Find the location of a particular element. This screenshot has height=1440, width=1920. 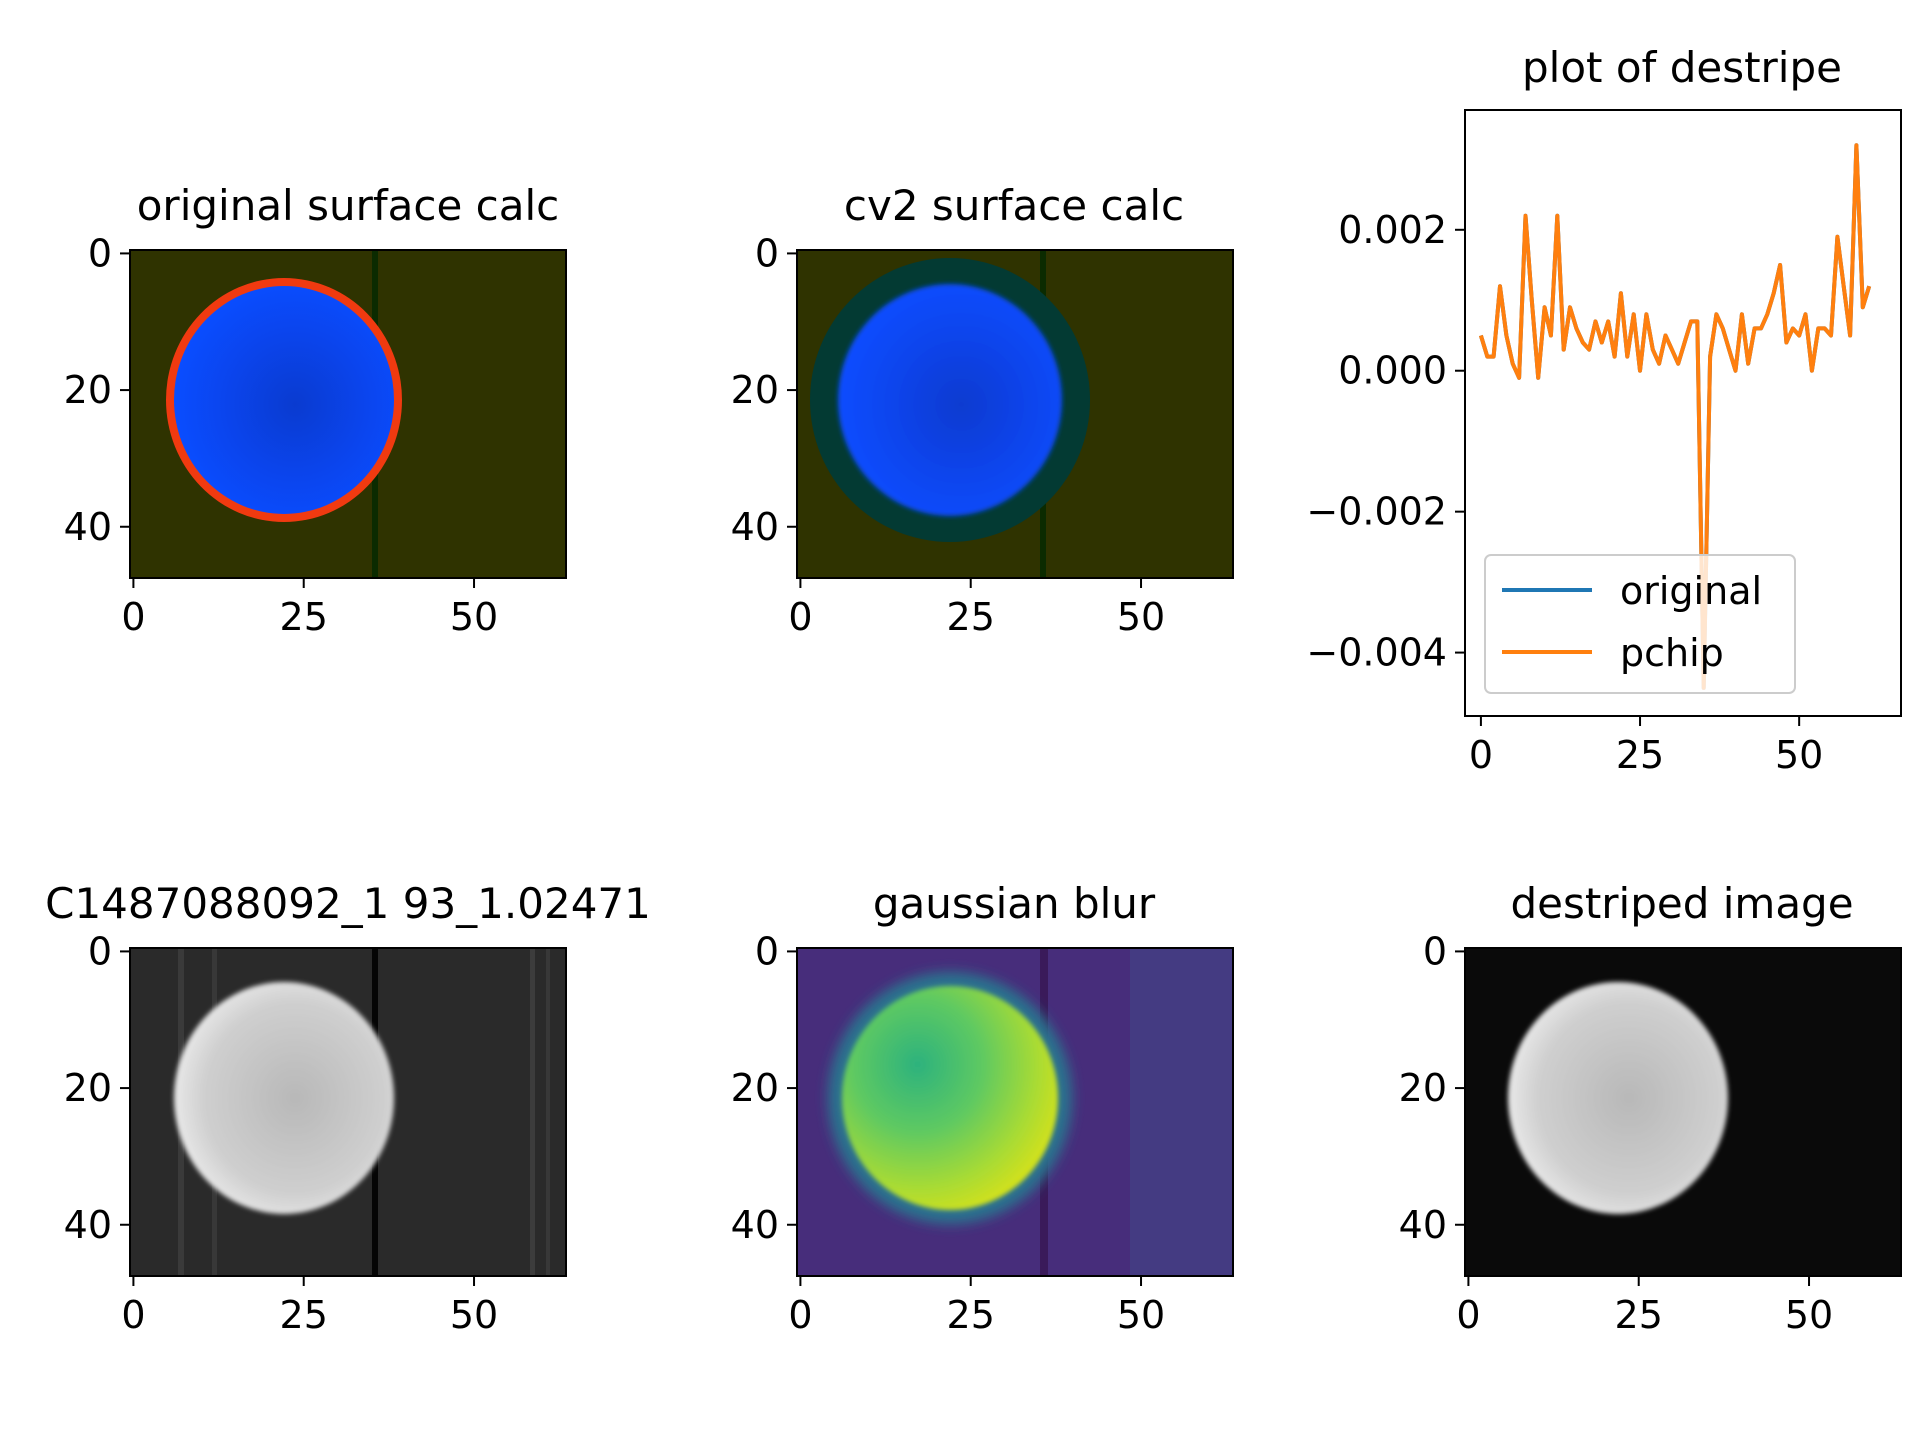

panel-title: original surface calc is located at coordinates (348, 205).